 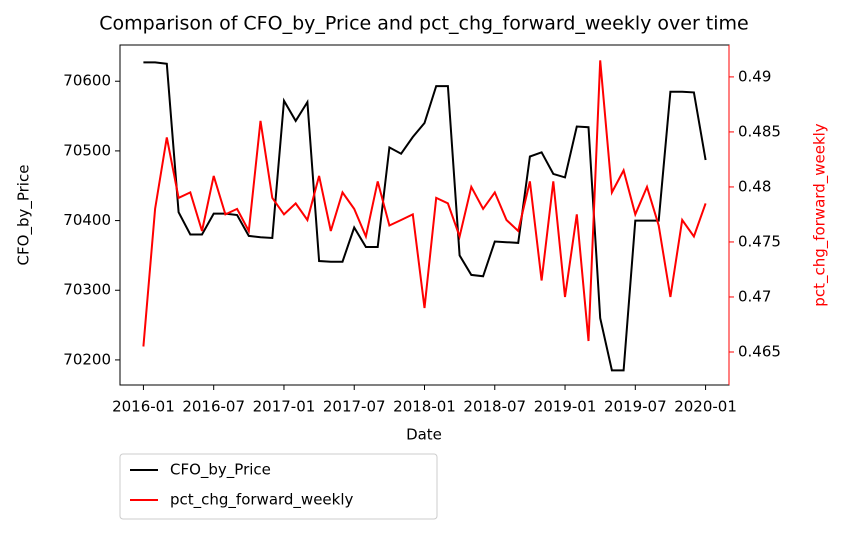 What do you see at coordinates (754, 186) in the screenshot?
I see `y2-tick-label: 0.48` at bounding box center [754, 186].